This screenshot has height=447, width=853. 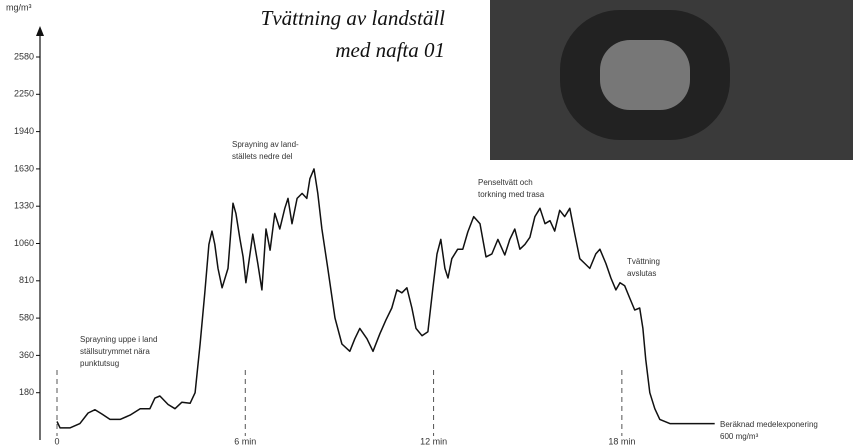 I want to click on y-axis-label: mg/m³, so click(x=19, y=7).